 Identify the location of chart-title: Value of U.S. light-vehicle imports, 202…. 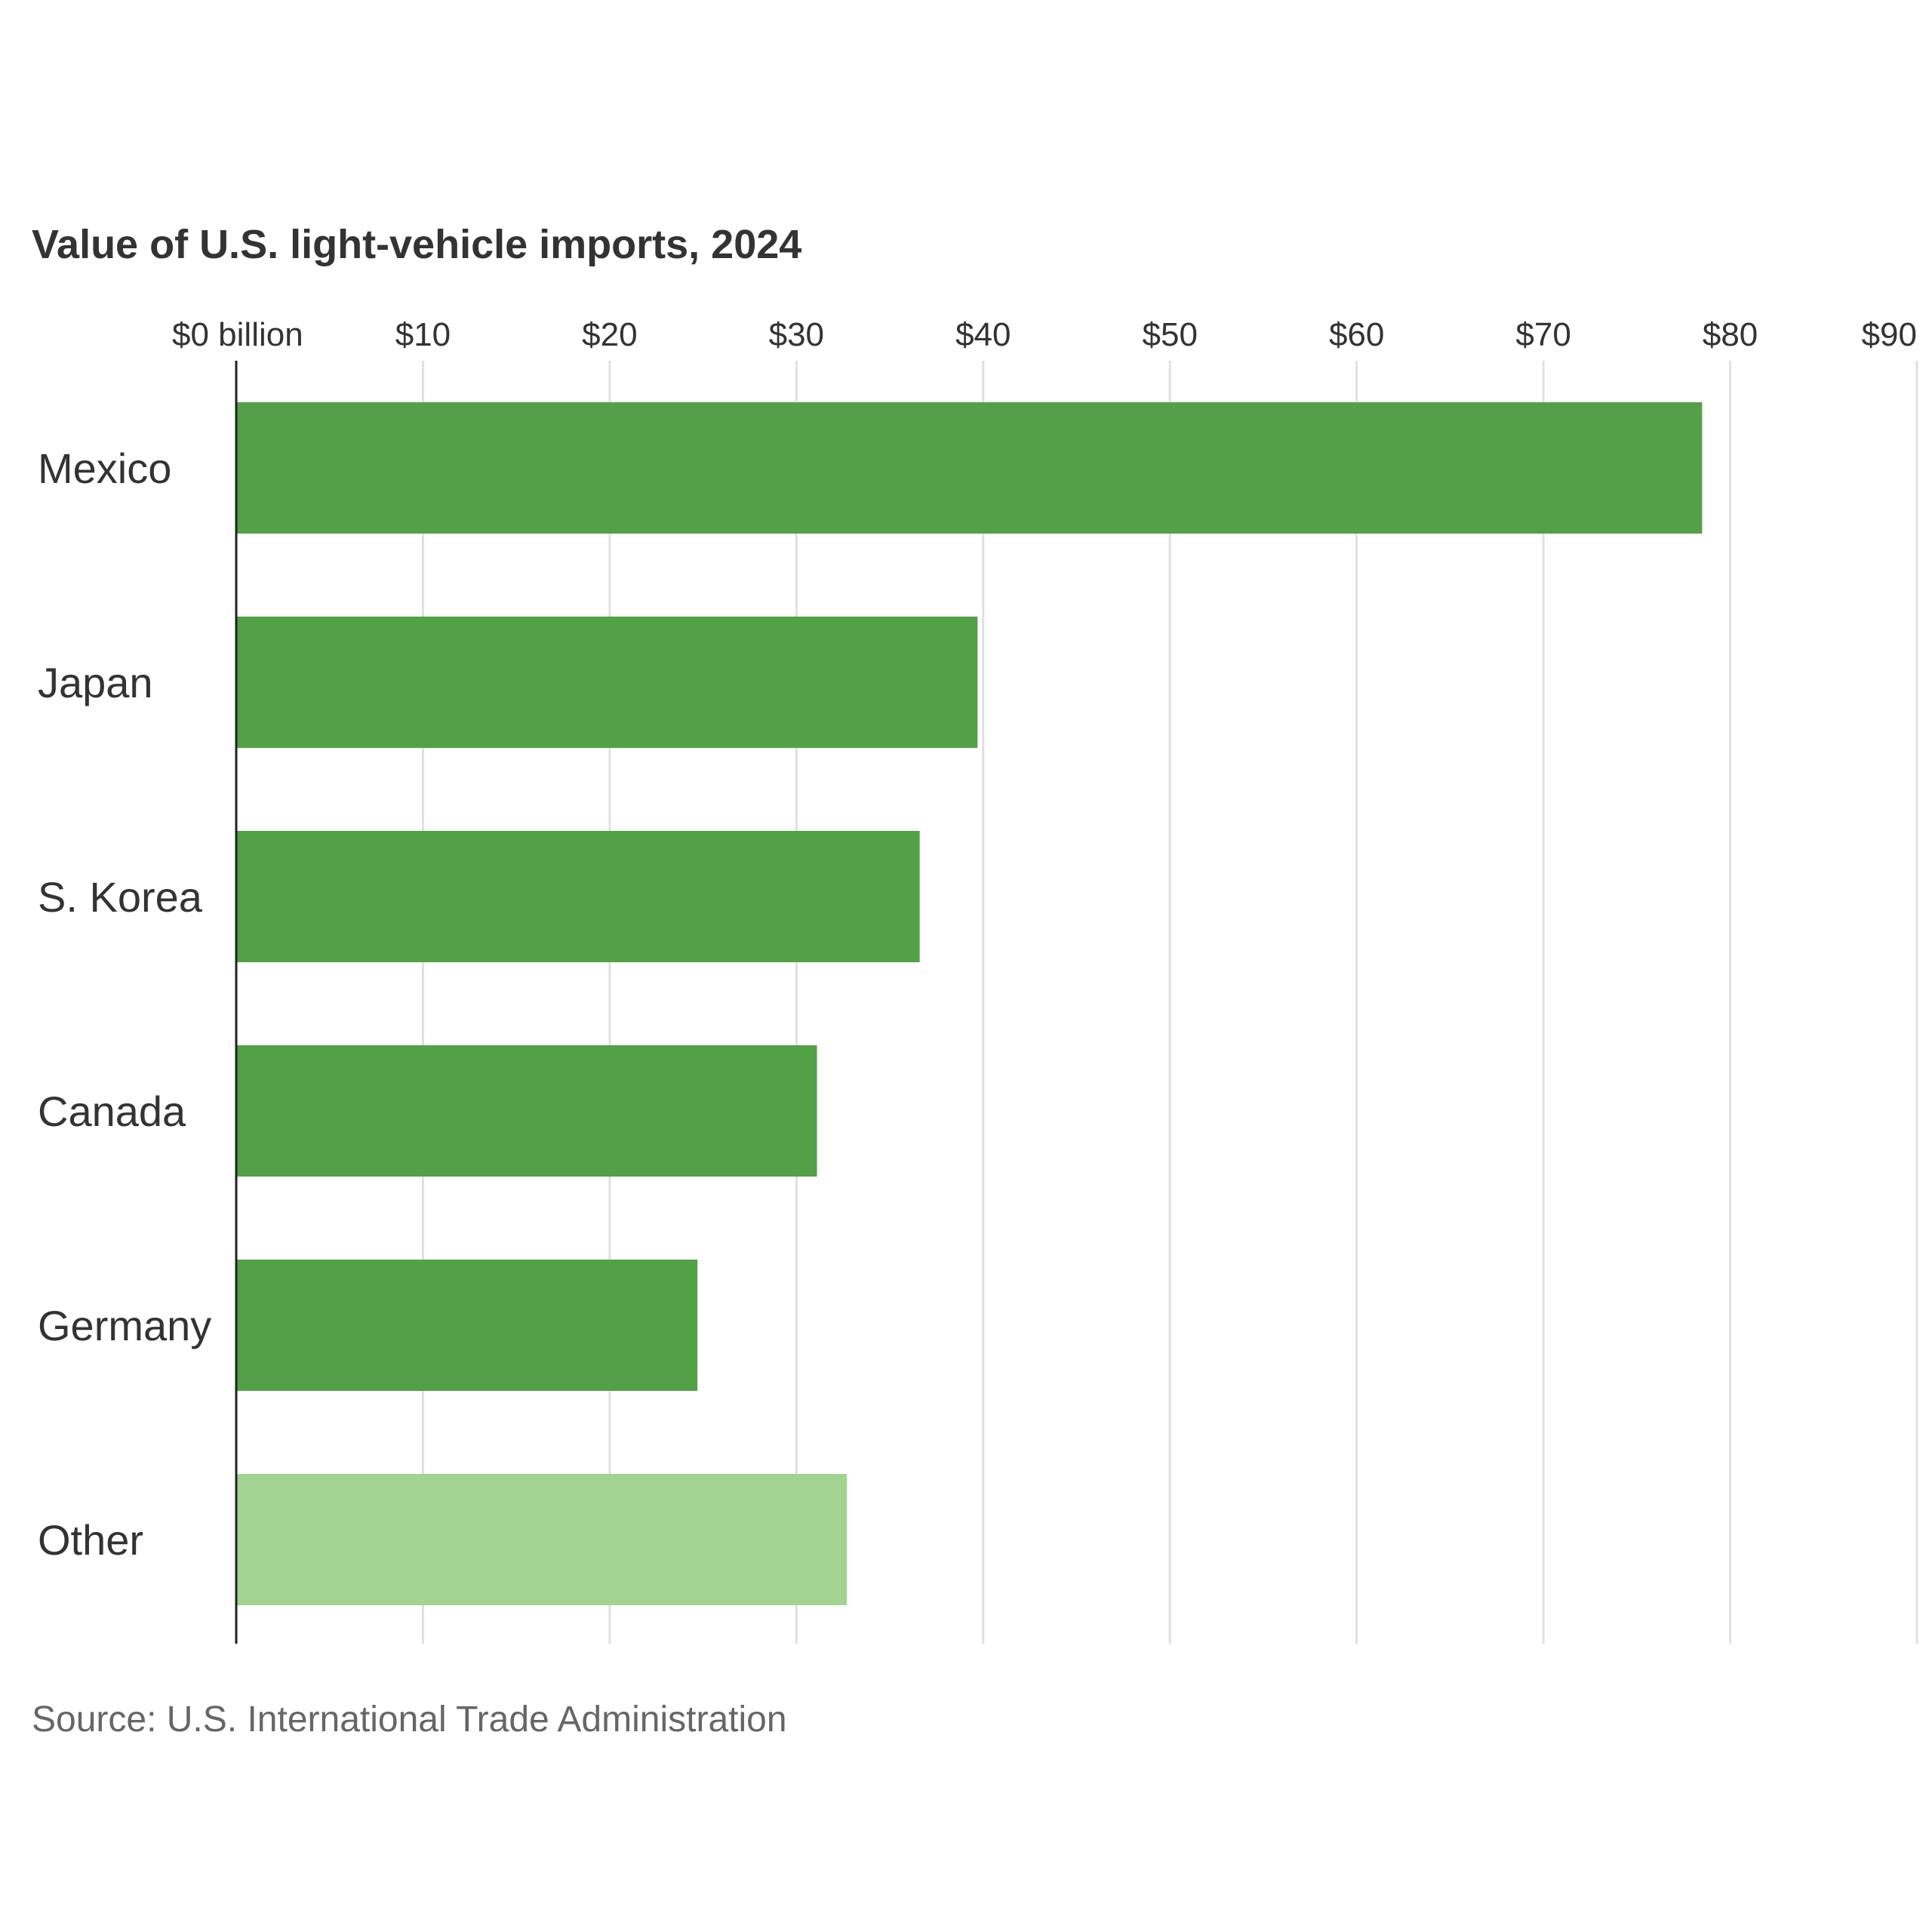
(416, 244).